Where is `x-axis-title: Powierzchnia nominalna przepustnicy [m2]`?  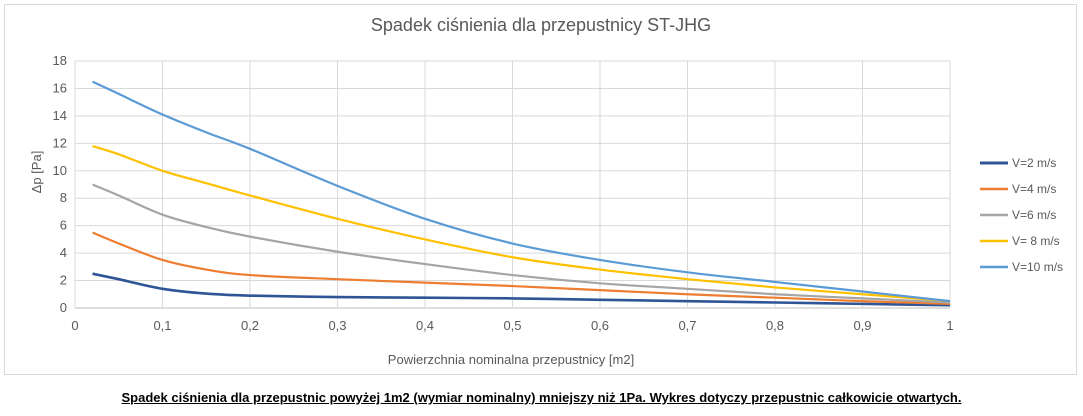
x-axis-title: Powierzchnia nominalna przepustnicy [m2] is located at coordinates (511, 359).